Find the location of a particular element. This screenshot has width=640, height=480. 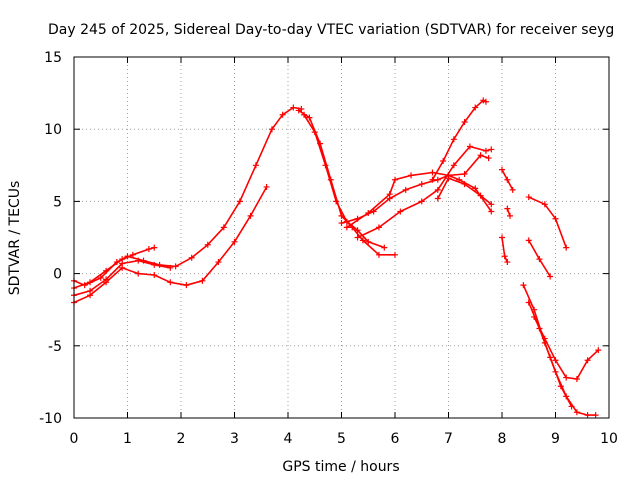

x-tick-label: 9 is located at coordinates (555, 439).